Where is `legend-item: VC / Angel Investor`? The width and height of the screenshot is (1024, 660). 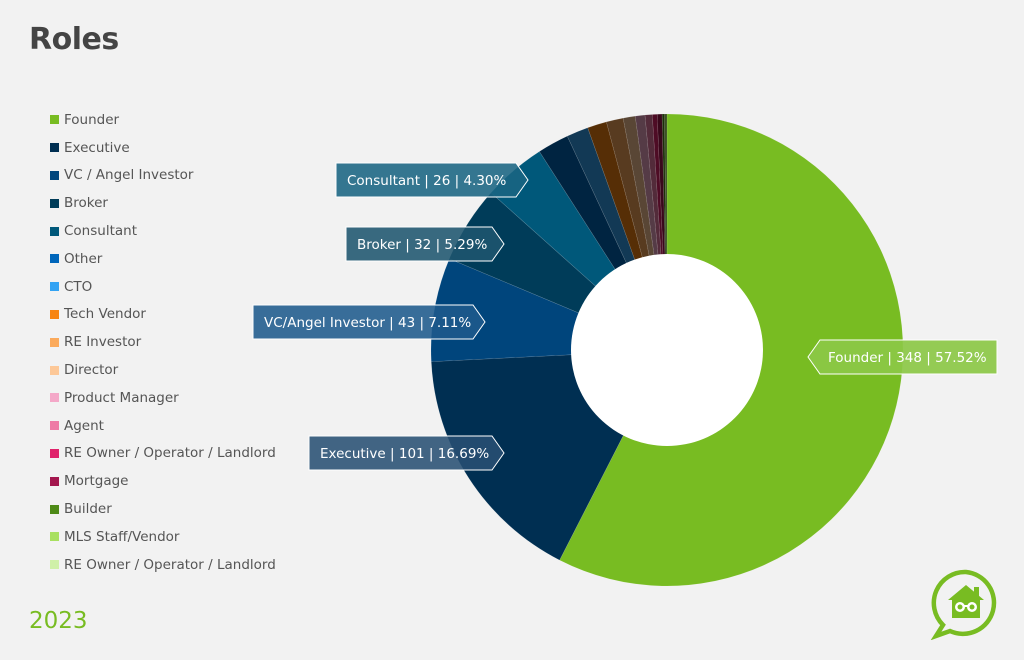 legend-item: VC / Angel Investor is located at coordinates (163, 176).